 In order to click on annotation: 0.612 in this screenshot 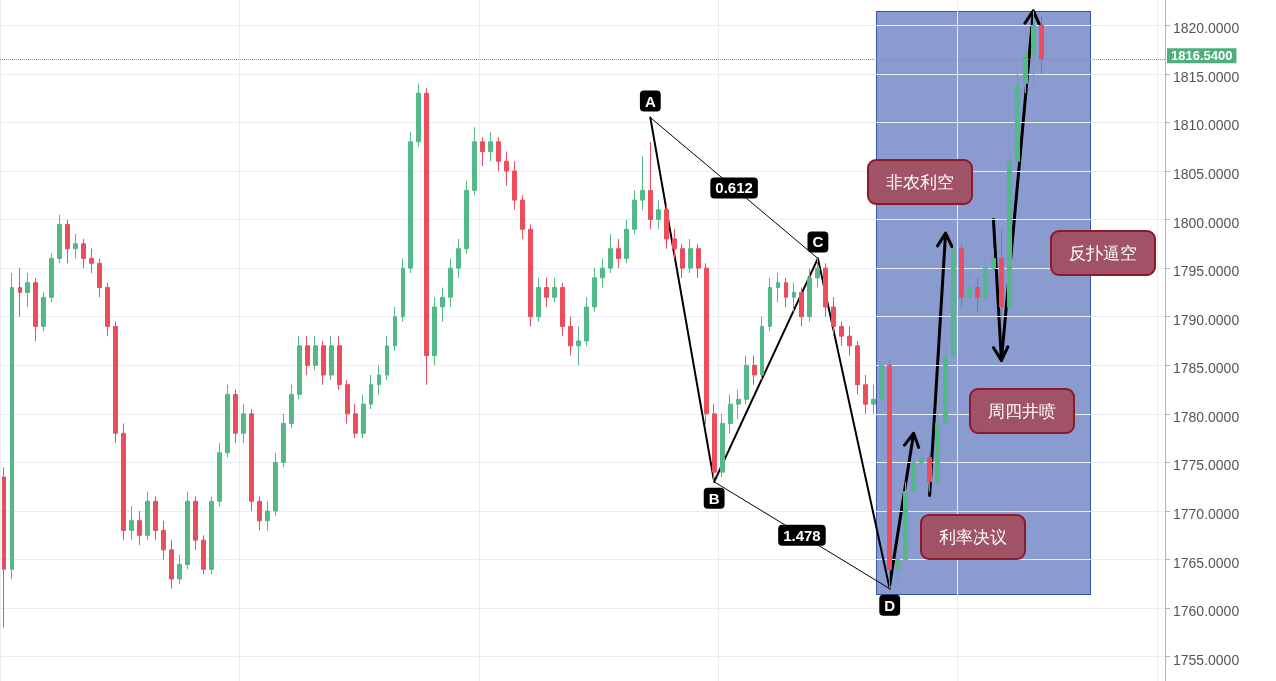, I will do `click(734, 188)`.